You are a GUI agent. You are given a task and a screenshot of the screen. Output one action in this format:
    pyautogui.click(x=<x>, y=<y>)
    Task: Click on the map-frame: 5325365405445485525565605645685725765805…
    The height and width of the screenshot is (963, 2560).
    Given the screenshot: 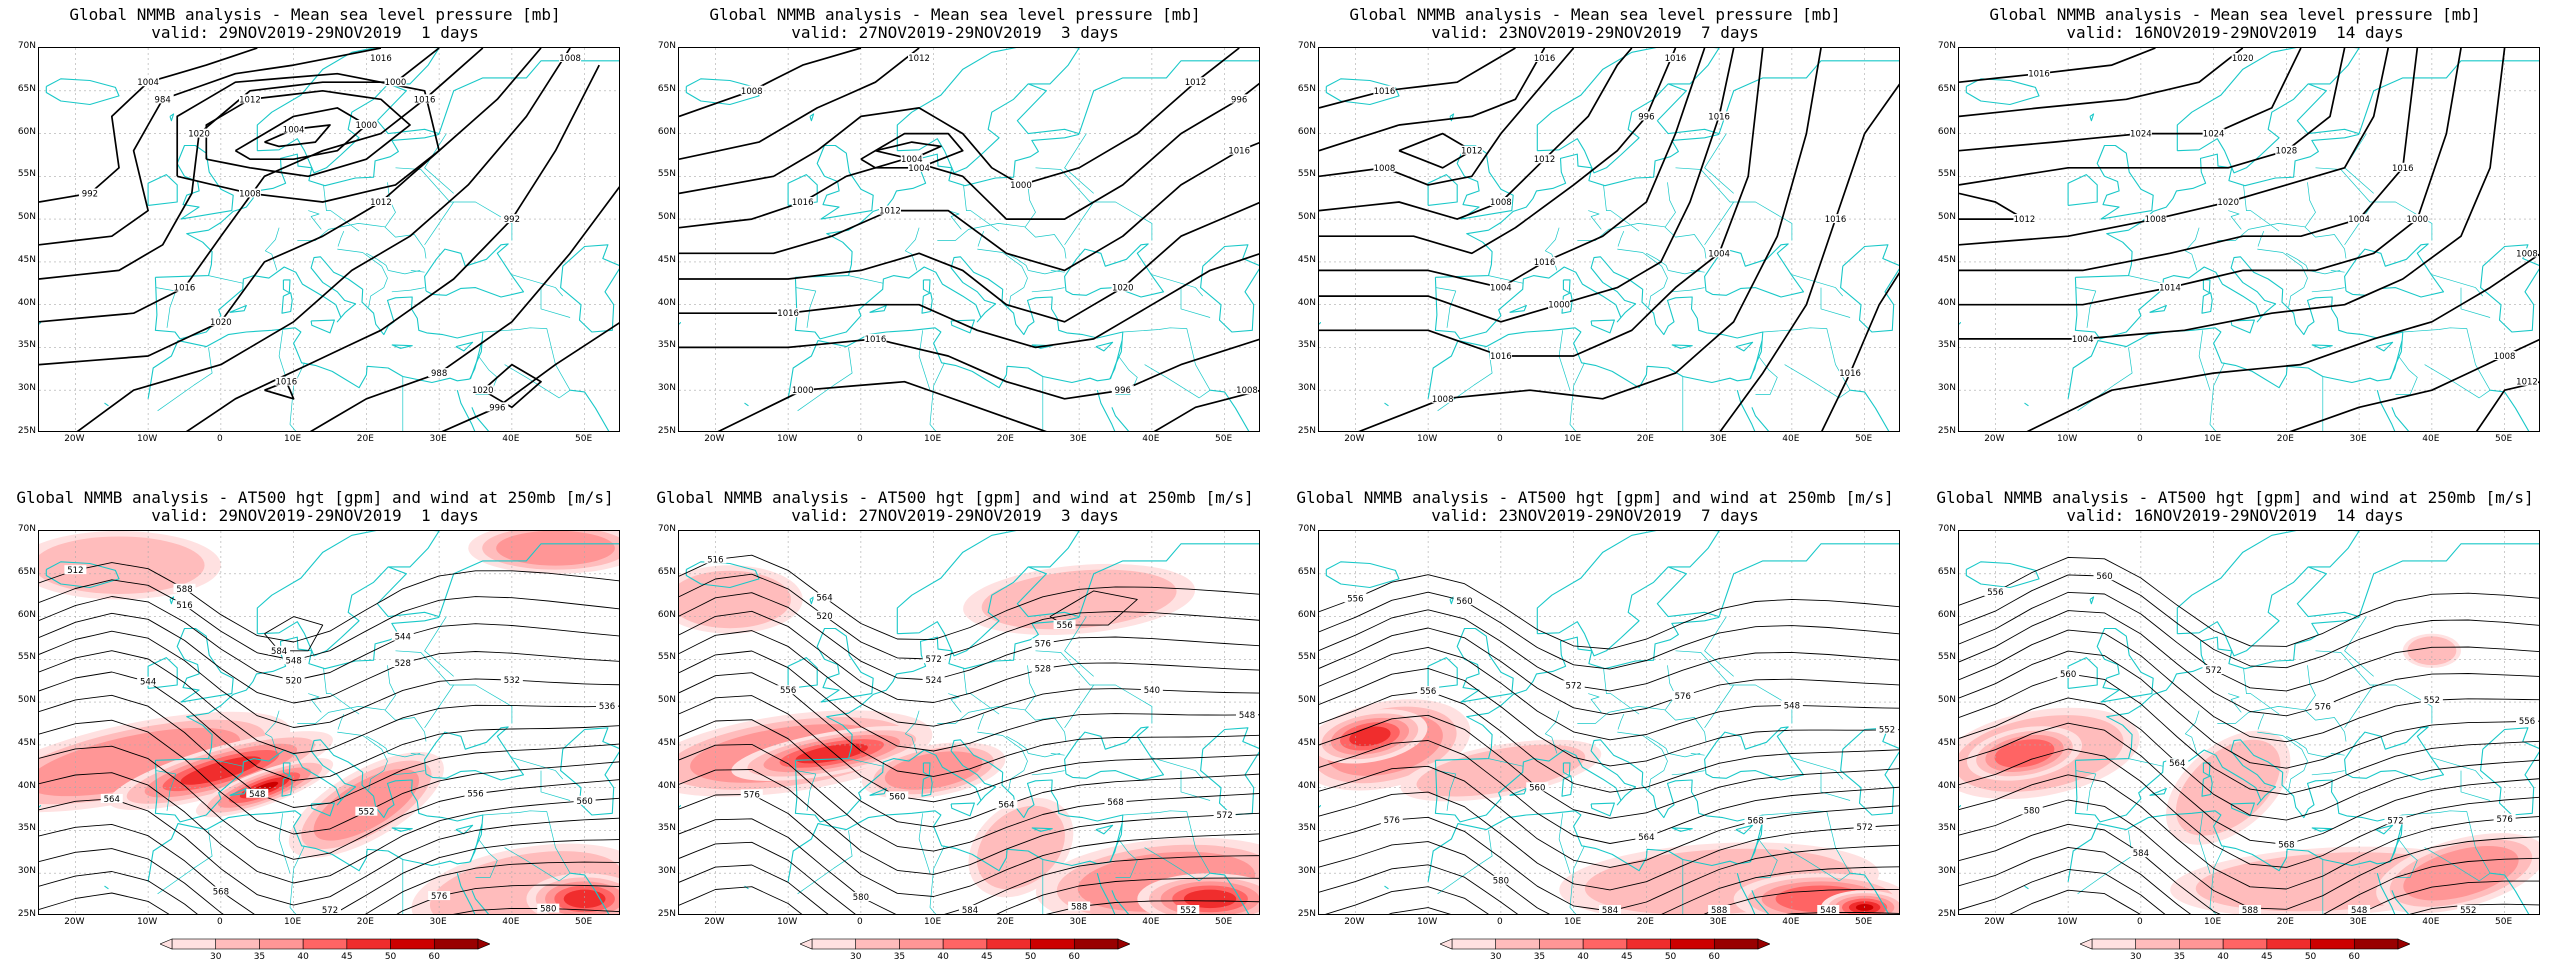 What is the action you would take?
    pyautogui.click(x=1609, y=722)
    